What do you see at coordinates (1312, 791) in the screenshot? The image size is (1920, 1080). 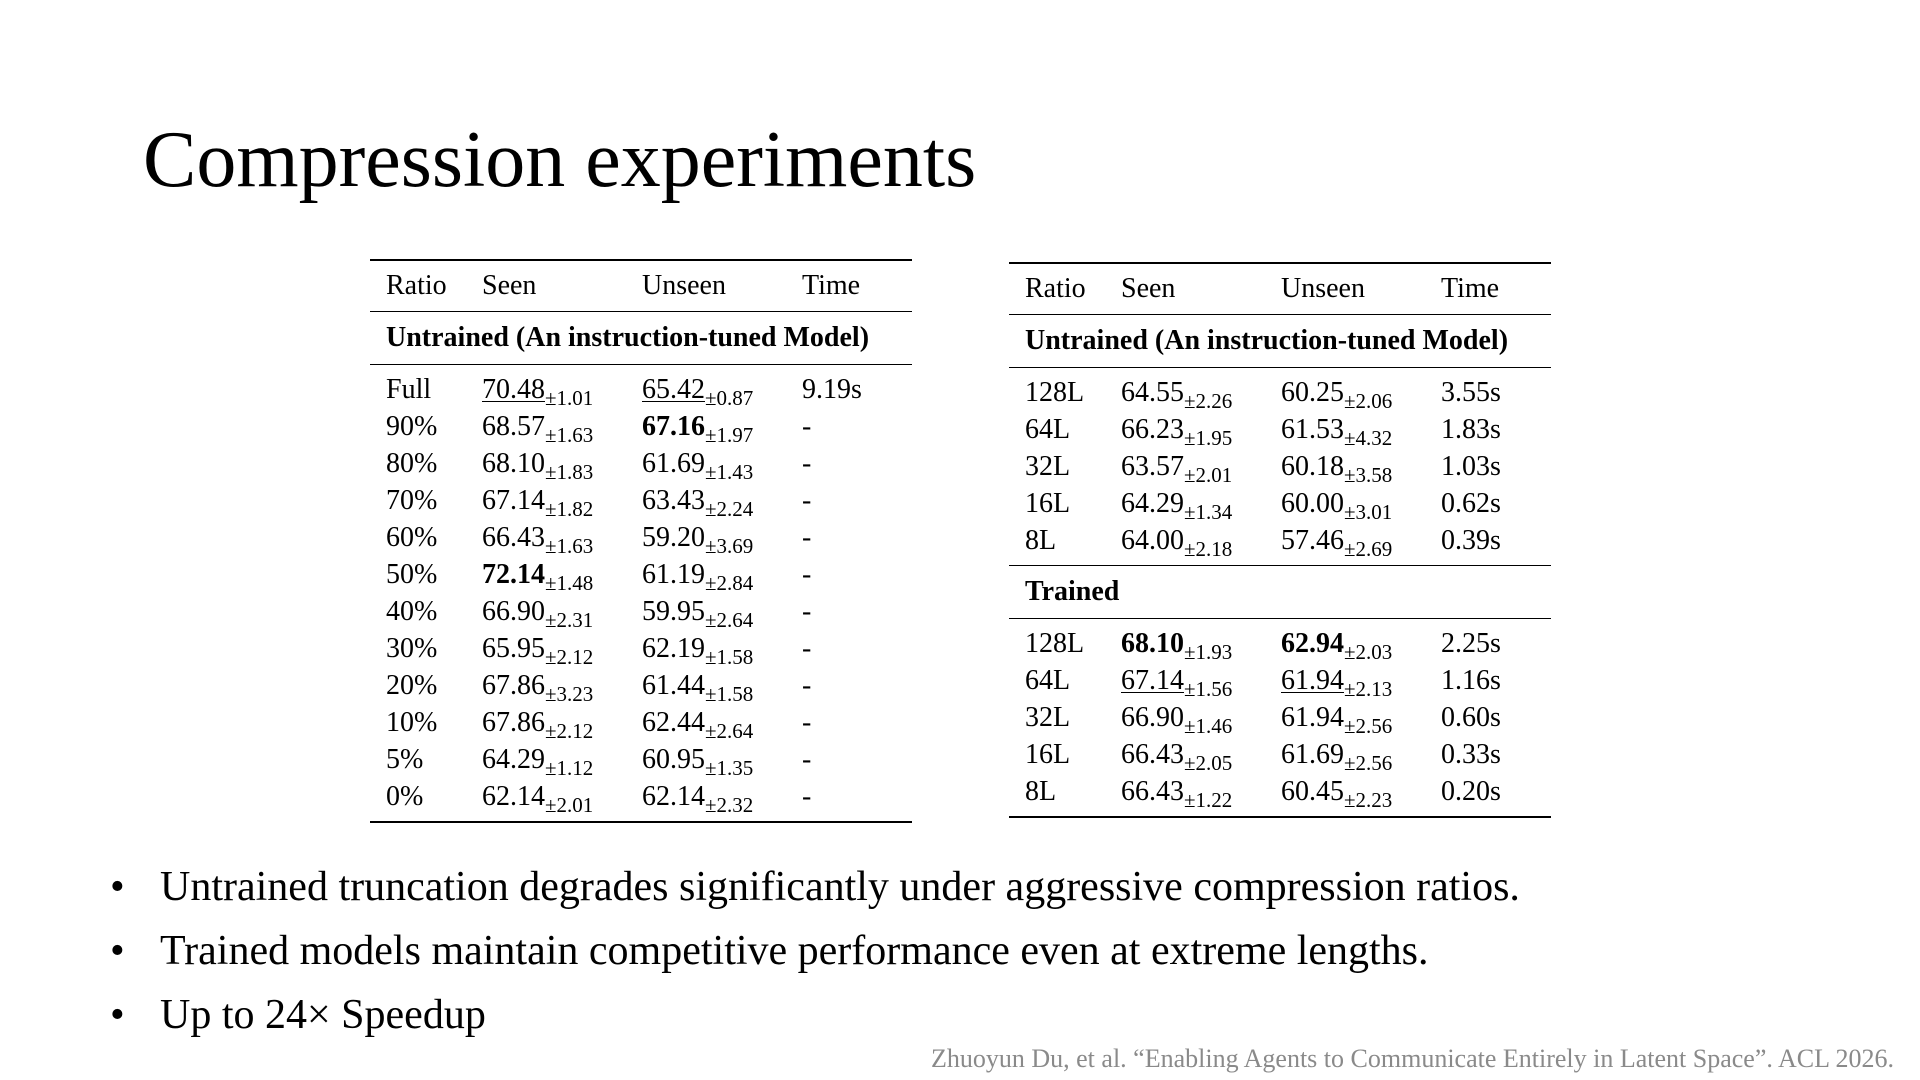 I see `unseen-value: 60.45` at bounding box center [1312, 791].